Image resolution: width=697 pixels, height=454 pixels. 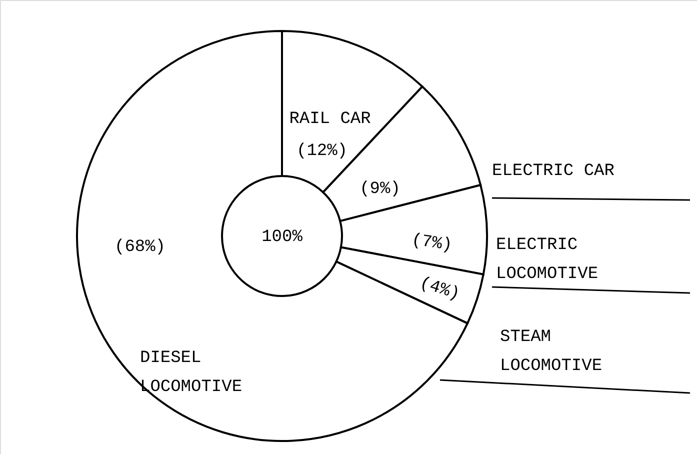 What do you see at coordinates (322, 151) in the screenshot?
I see `data-label: (12%)` at bounding box center [322, 151].